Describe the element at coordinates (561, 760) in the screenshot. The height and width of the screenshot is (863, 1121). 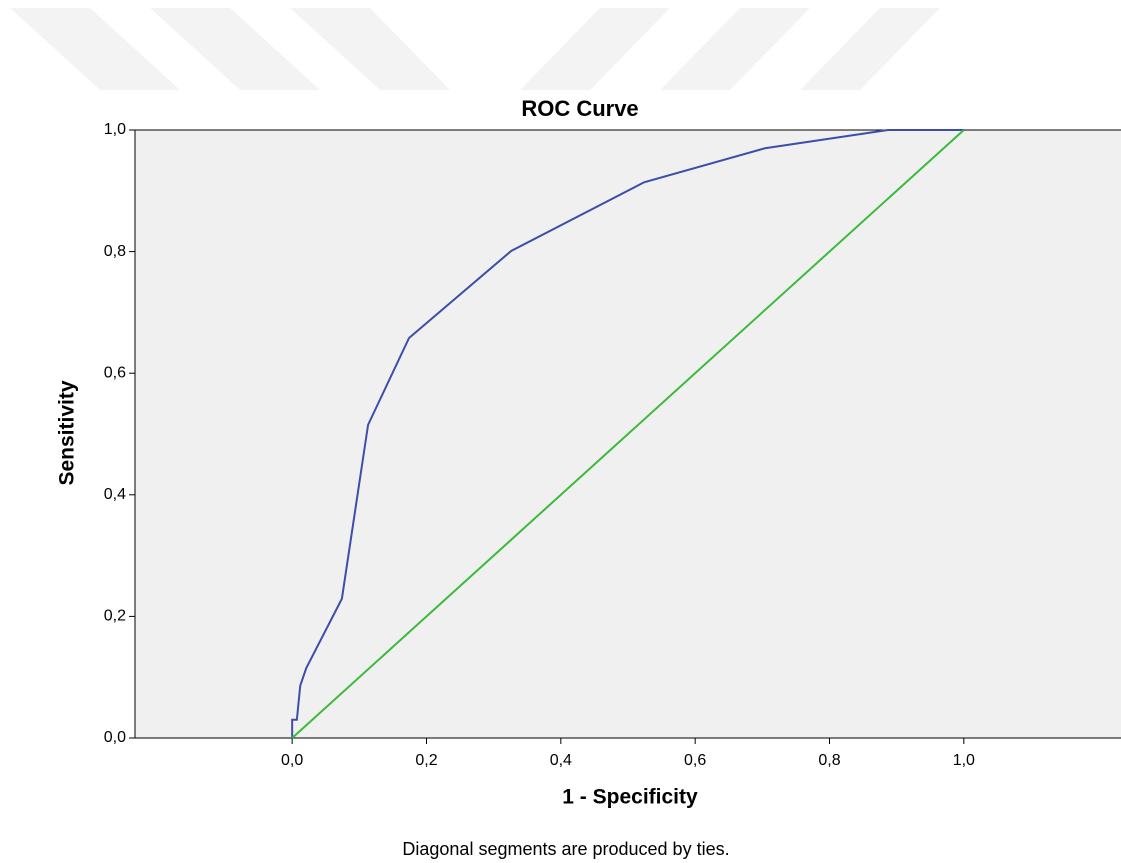
I see `x-tick-label: 0,4` at that location.